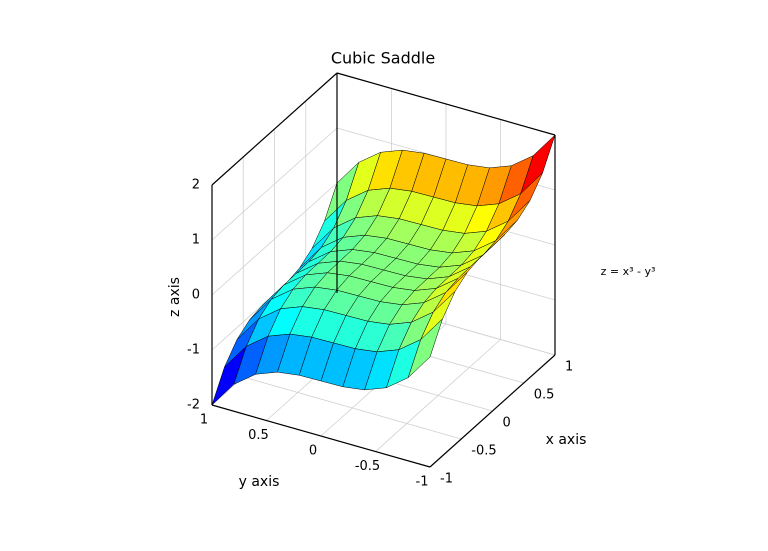 Image resolution: width=768 pixels, height=551 pixels. Describe the element at coordinates (507, 423) in the screenshot. I see `x-tick-label: 0` at that location.